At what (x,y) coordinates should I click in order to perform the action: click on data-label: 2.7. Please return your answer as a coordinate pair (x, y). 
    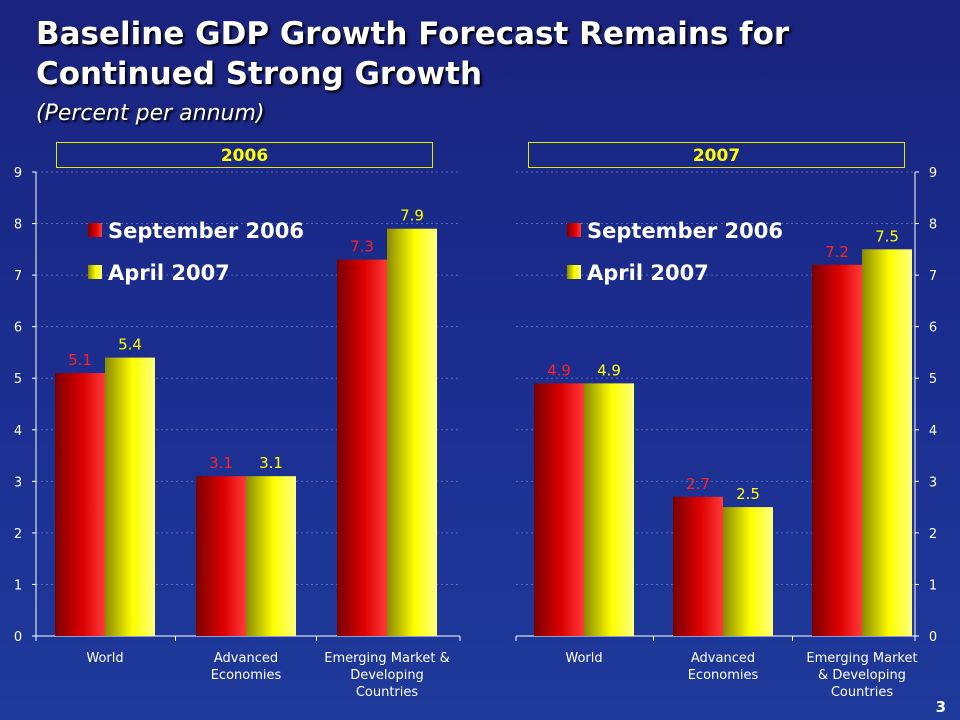
    Looking at the image, I should click on (698, 484).